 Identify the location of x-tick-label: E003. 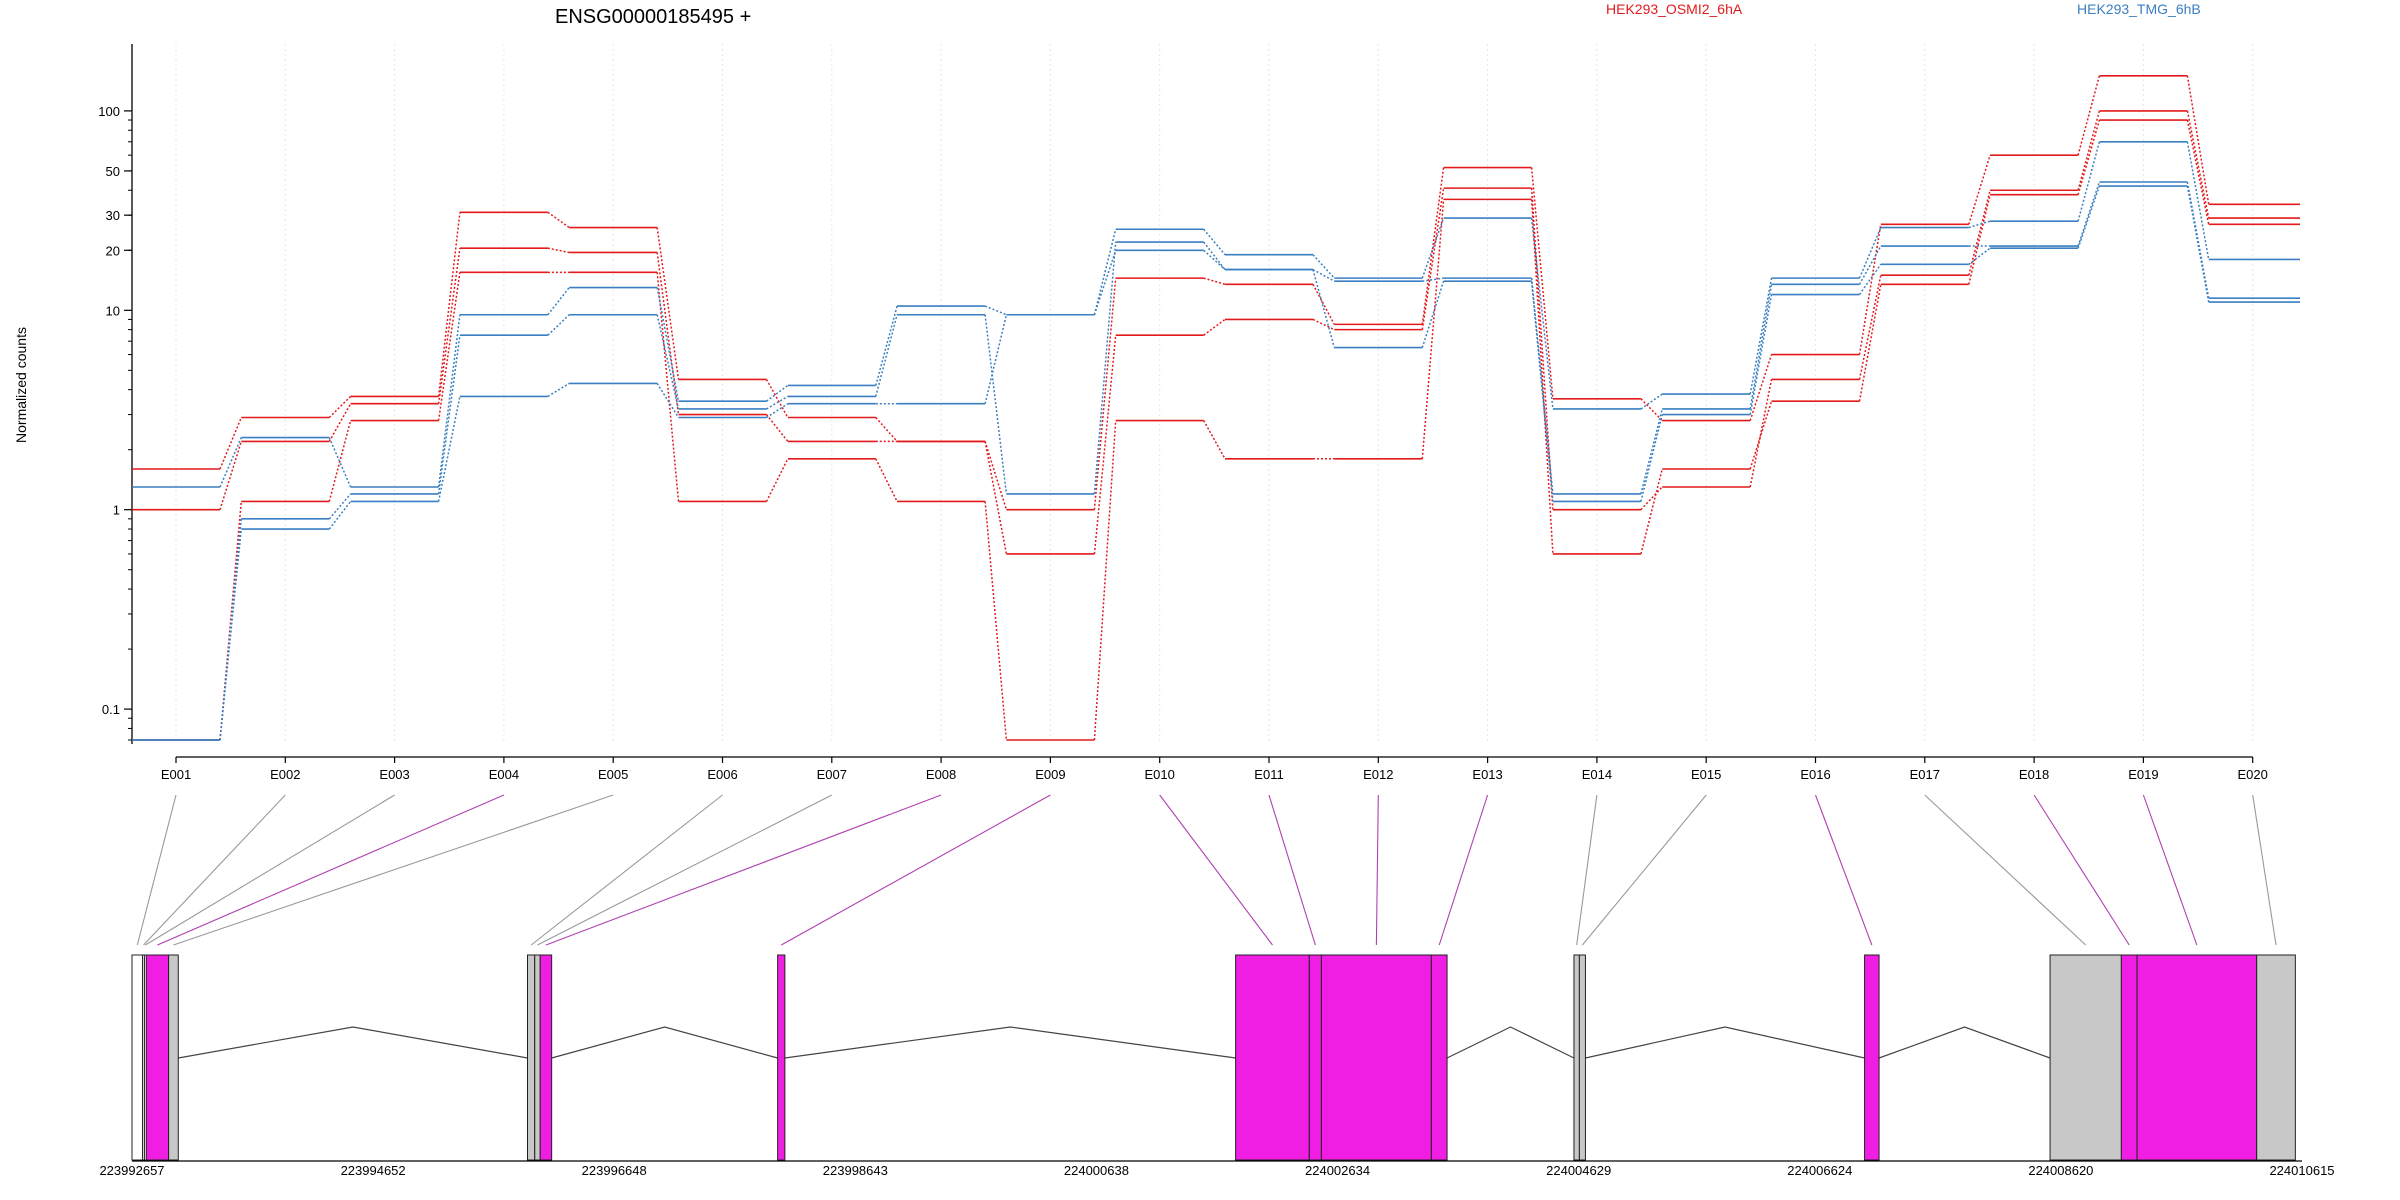
(394, 774).